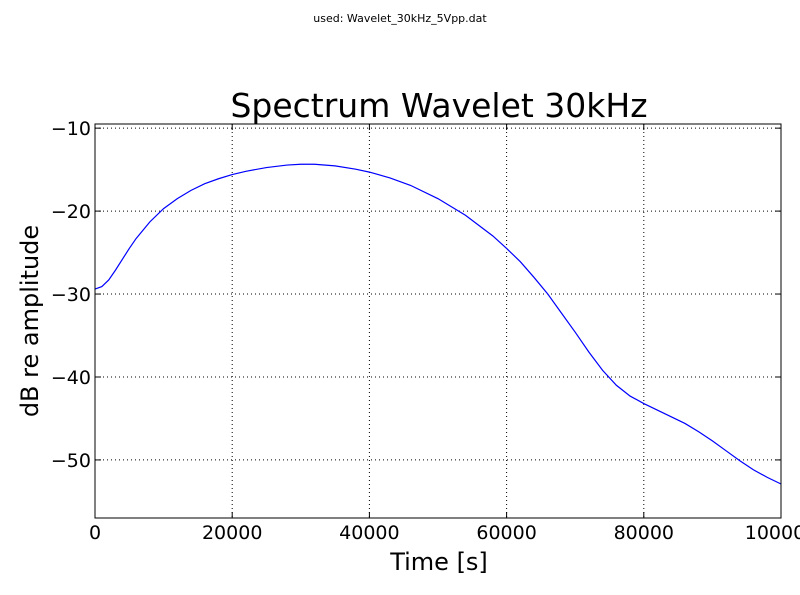 Image resolution: width=800 pixels, height=595 pixels. I want to click on y-tick-label: −20, so click(71, 212).